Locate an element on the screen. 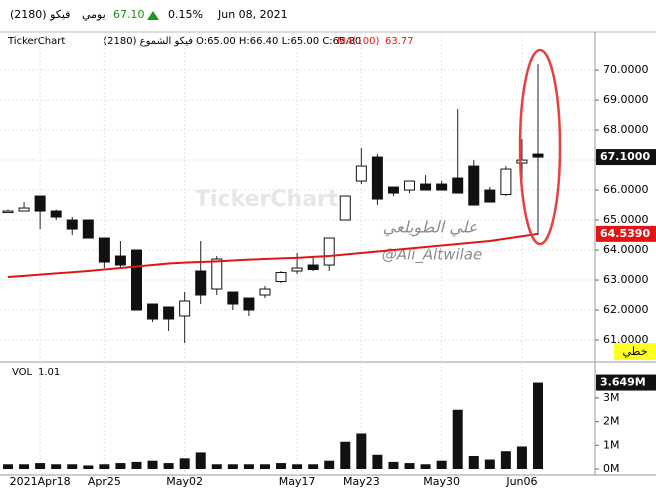 This screenshot has height=490, width=656. last-ma-label: 64.5390 is located at coordinates (625, 233).